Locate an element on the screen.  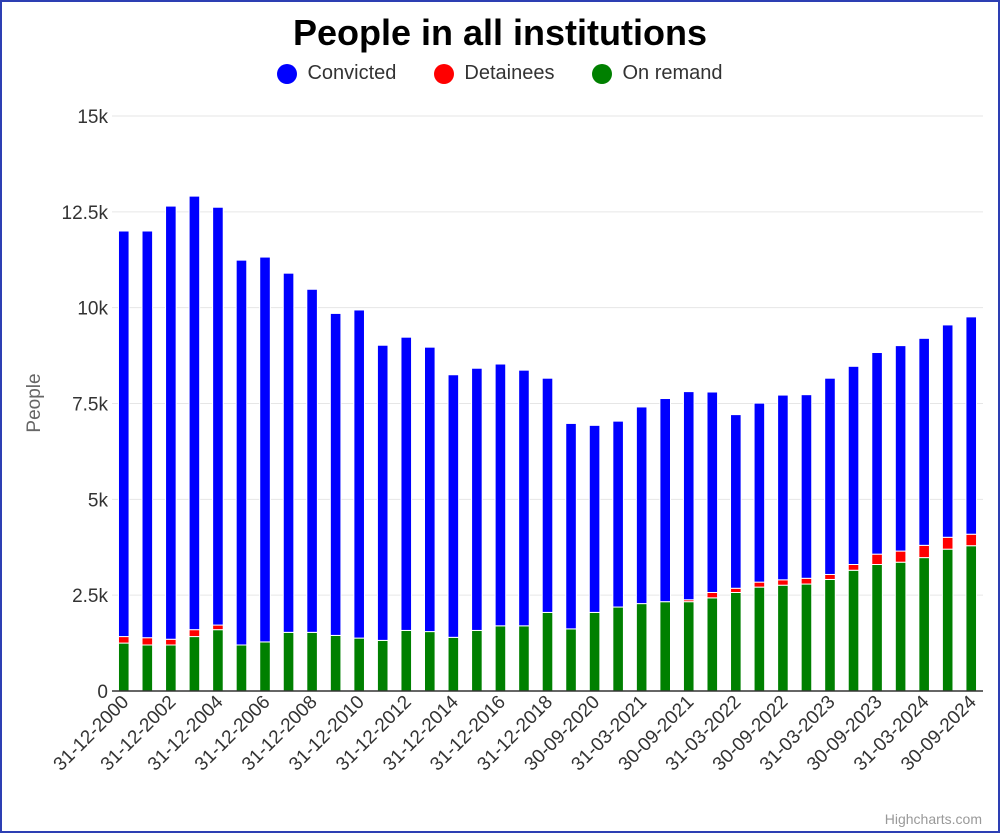
y-tick-label: 2.5k is located at coordinates (90, 596).